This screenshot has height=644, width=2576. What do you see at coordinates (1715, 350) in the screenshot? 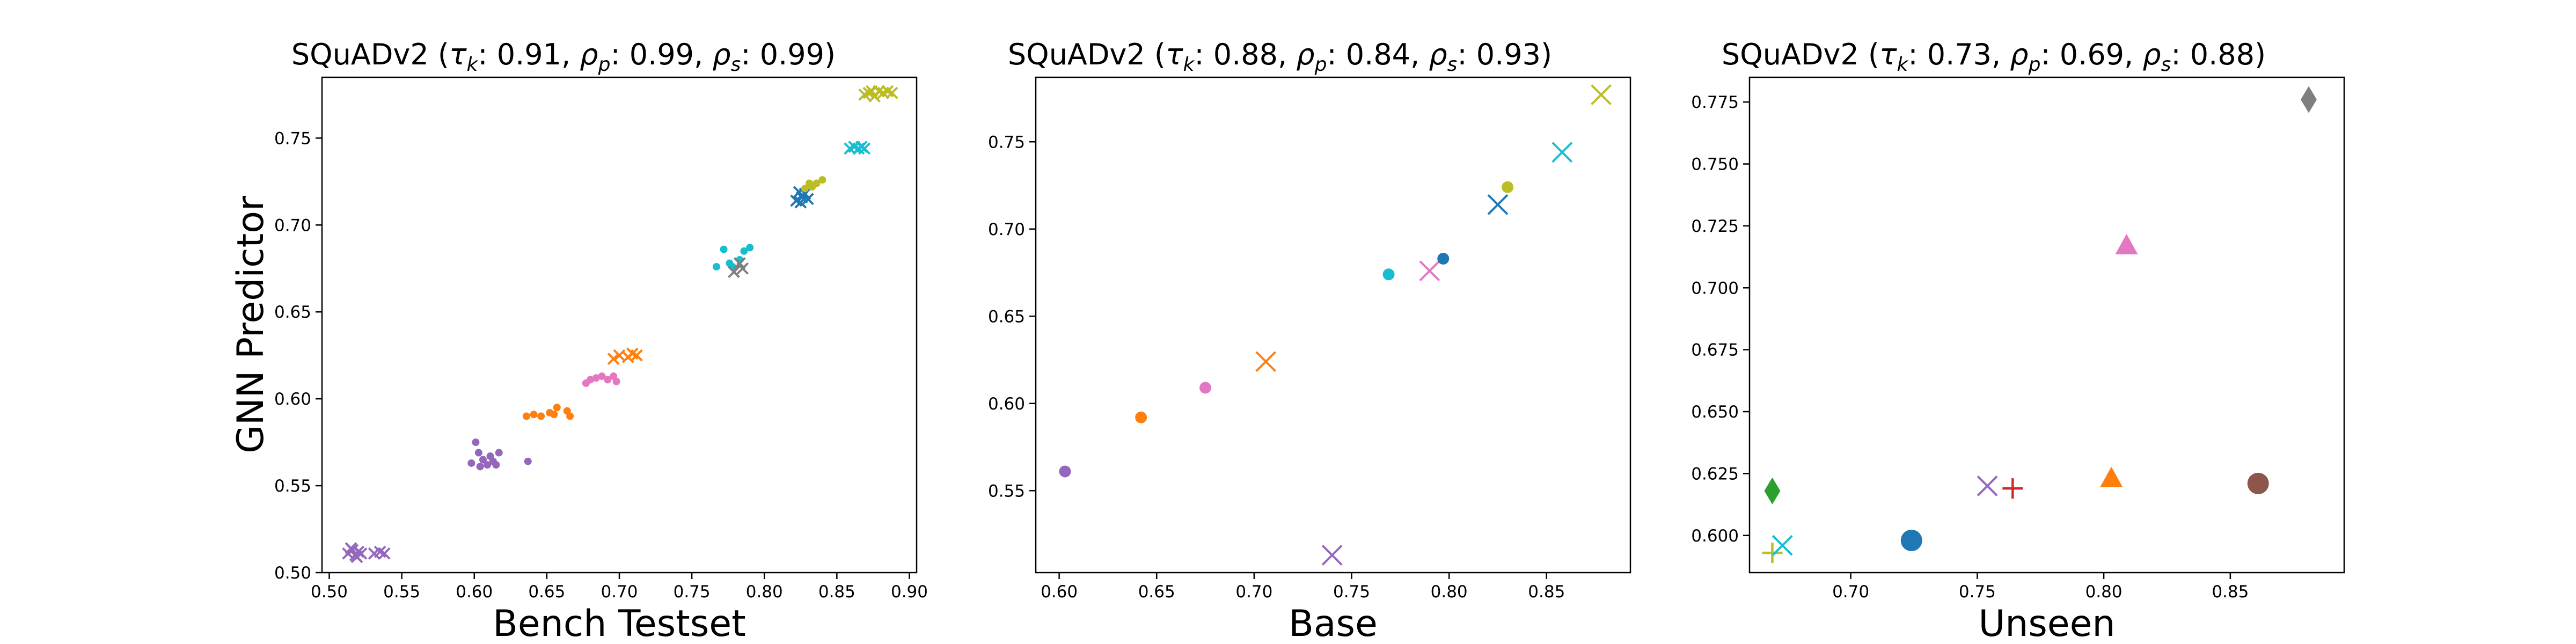
I see `y-tick-label: 0.675` at bounding box center [1715, 350].